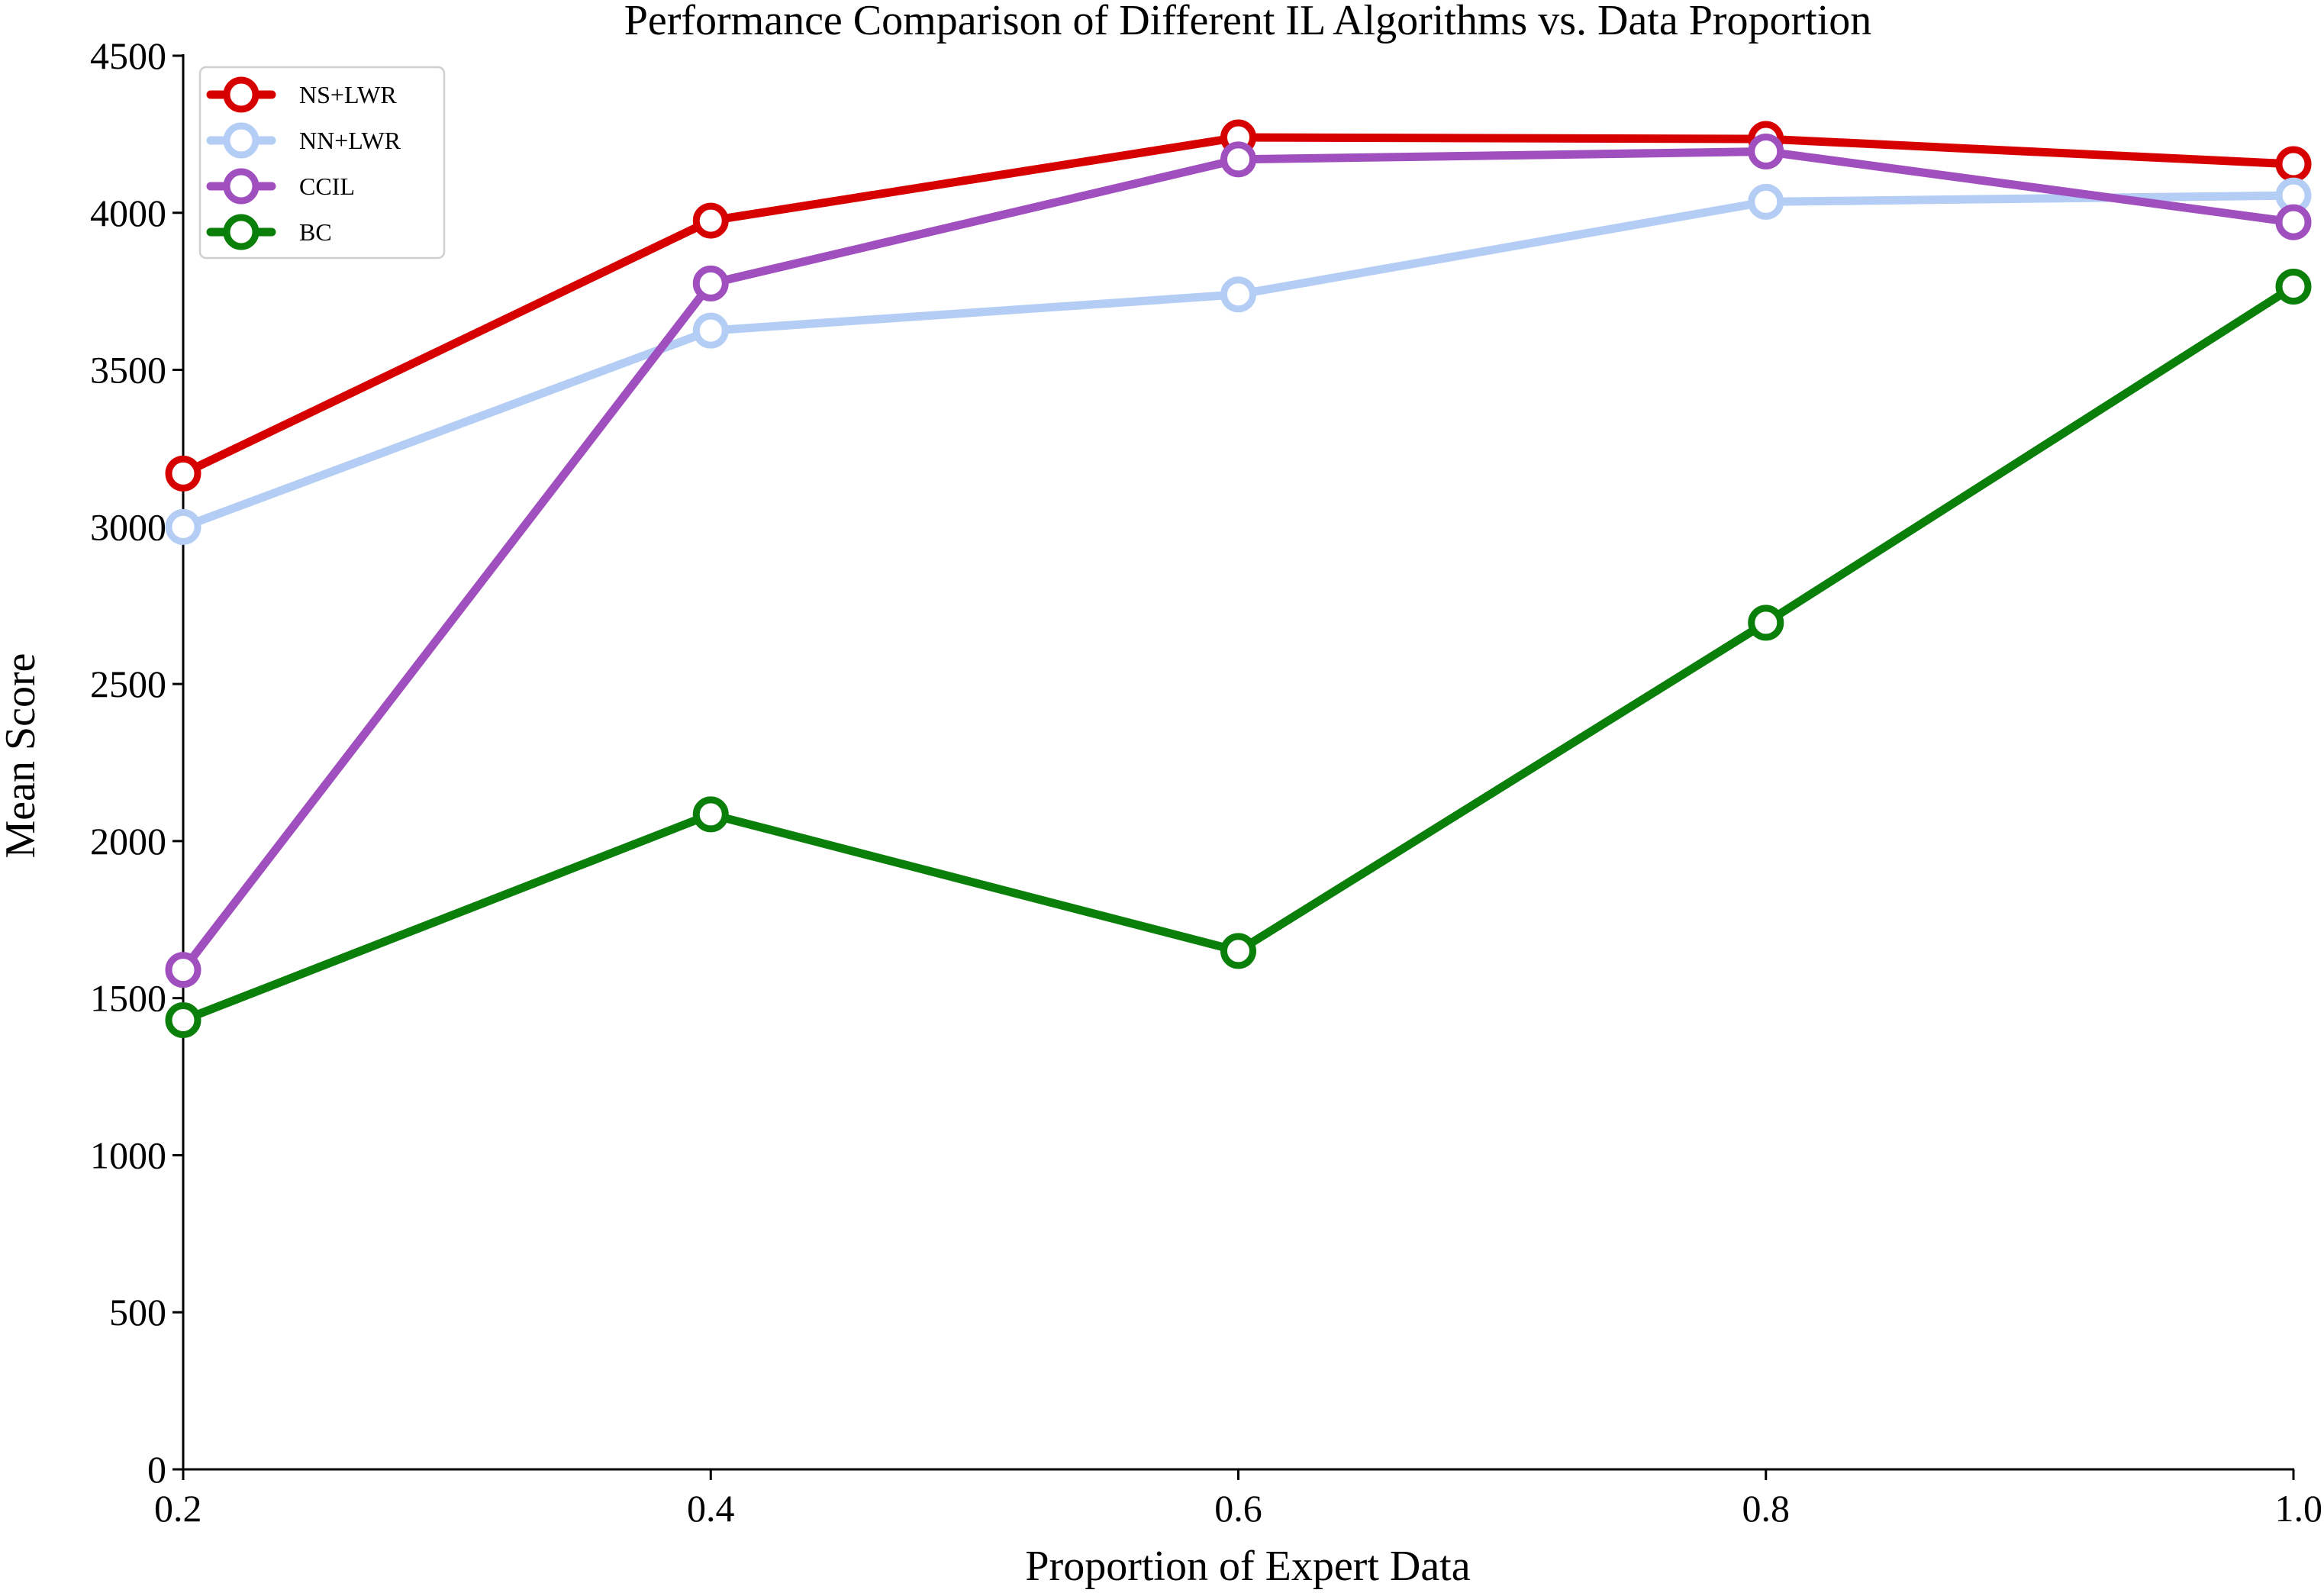 The width and height of the screenshot is (2324, 1593). Describe the element at coordinates (128, 841) in the screenshot. I see `y-tick-label: 2000` at that location.